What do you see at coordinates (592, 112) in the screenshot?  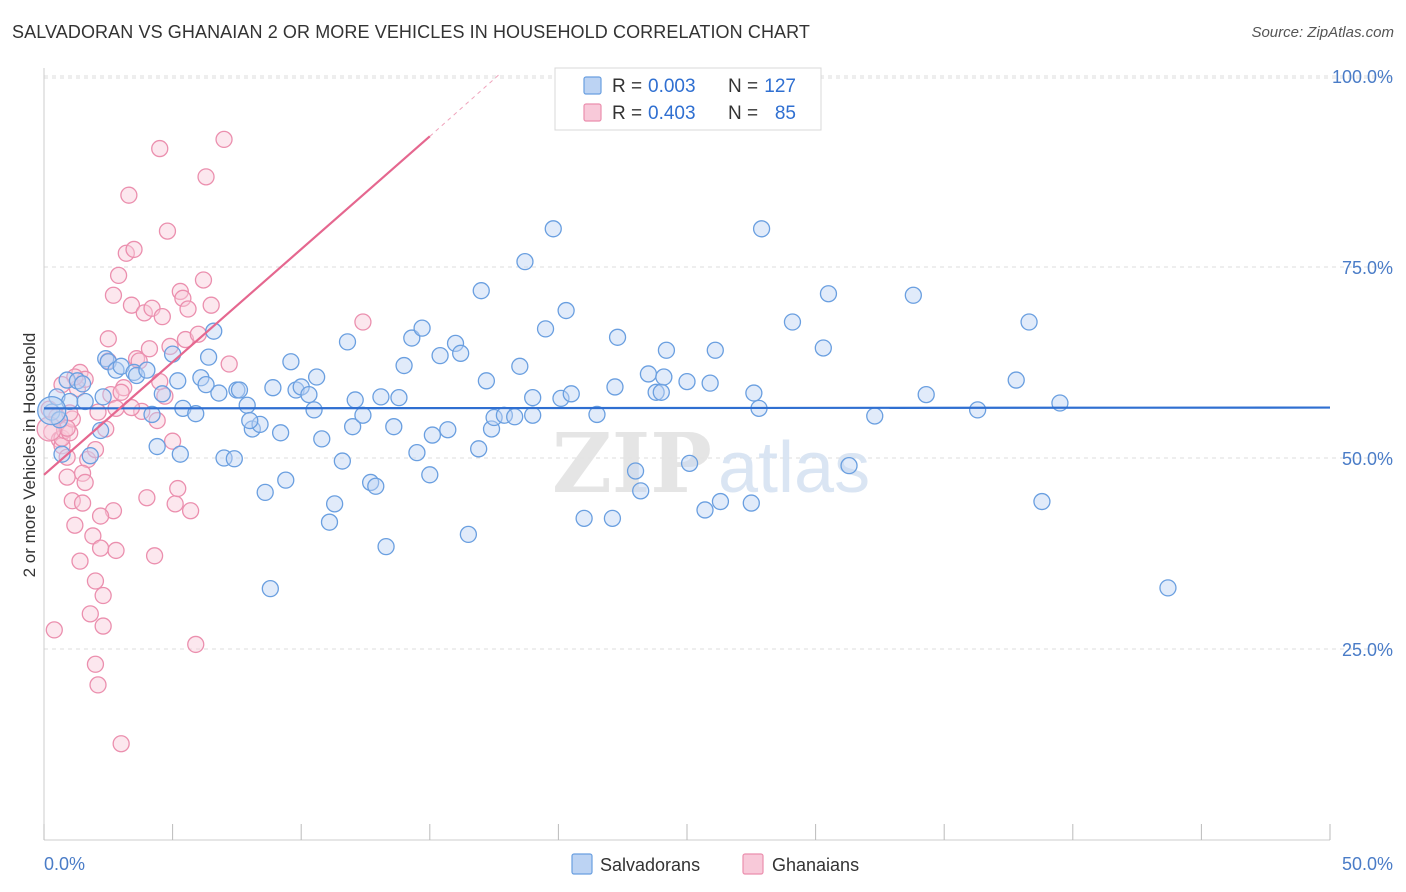 I see `stats-legend-swatch-ghanaians` at bounding box center [592, 112].